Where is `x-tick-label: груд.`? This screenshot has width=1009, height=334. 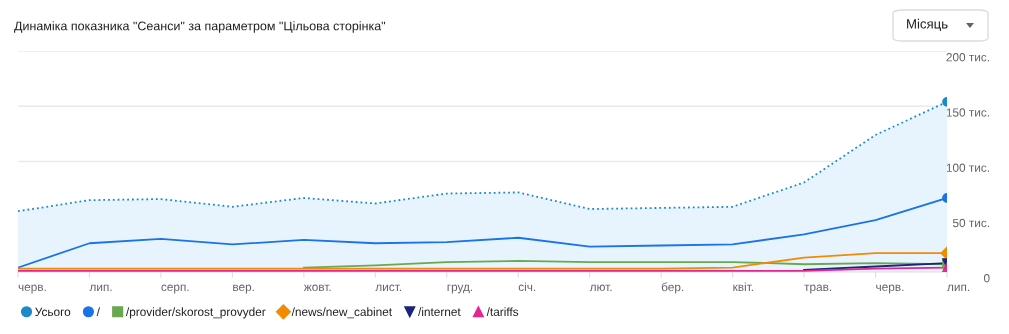 x-tick-label: груд. is located at coordinates (460, 289).